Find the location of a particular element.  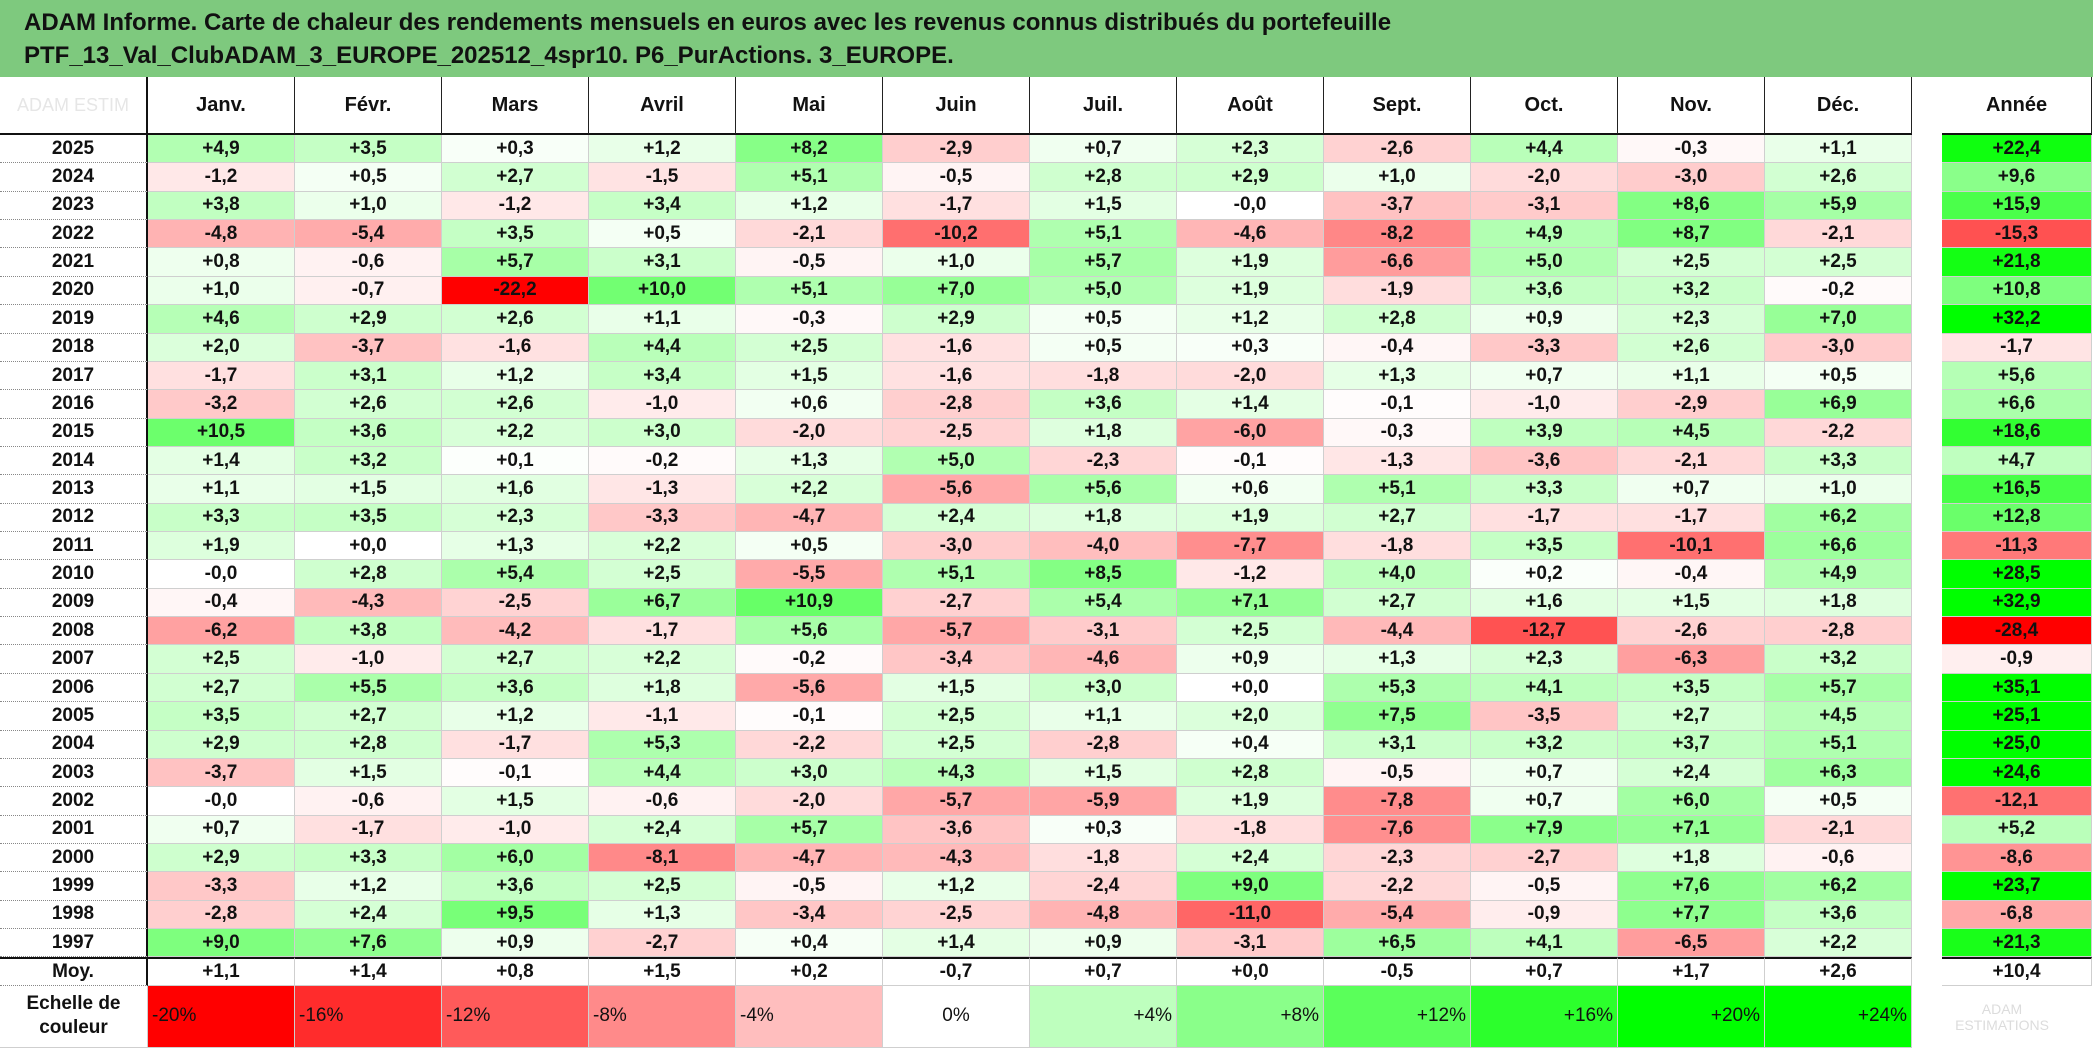

heatmap-cell: +0,0 is located at coordinates (1250, 688).